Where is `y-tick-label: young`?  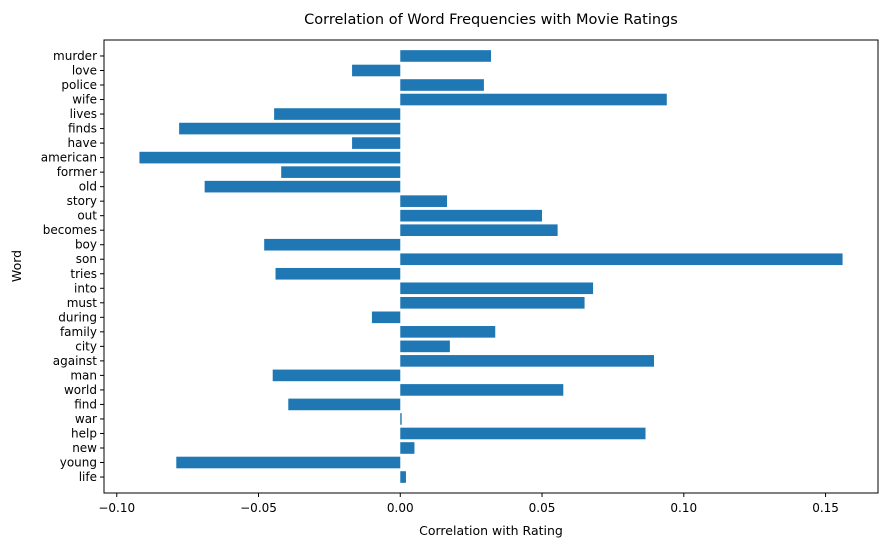 y-tick-label: young is located at coordinates (78, 463).